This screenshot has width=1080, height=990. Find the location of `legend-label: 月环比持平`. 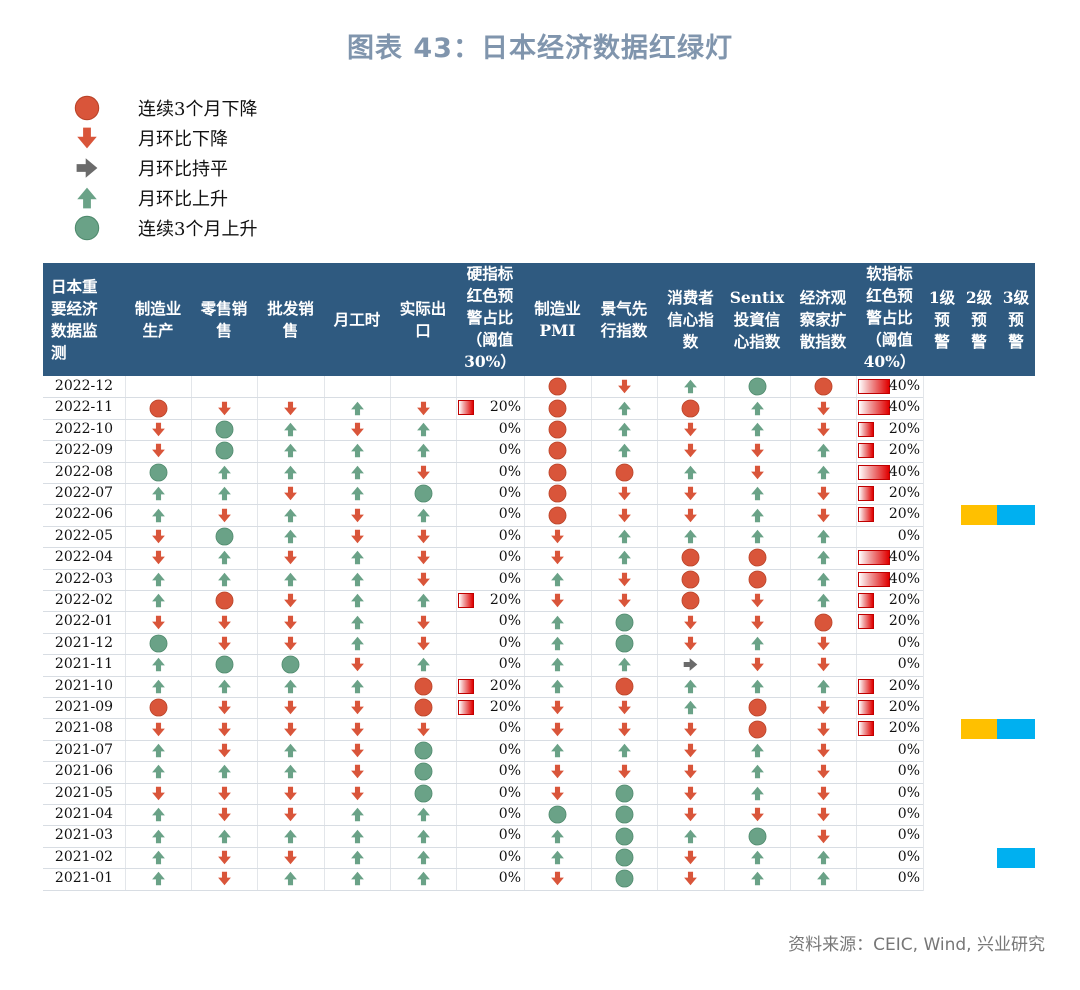

legend-label: 月环比持平 is located at coordinates (183, 169).